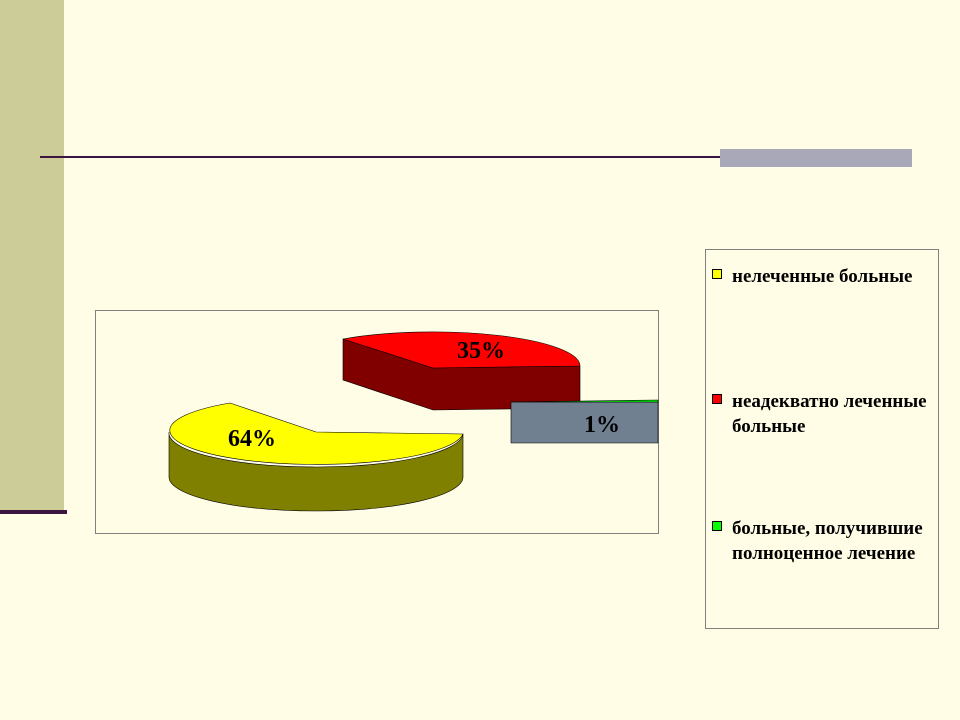  What do you see at coordinates (252, 439) in the screenshot?
I see `data-label-untreated: 64%` at bounding box center [252, 439].